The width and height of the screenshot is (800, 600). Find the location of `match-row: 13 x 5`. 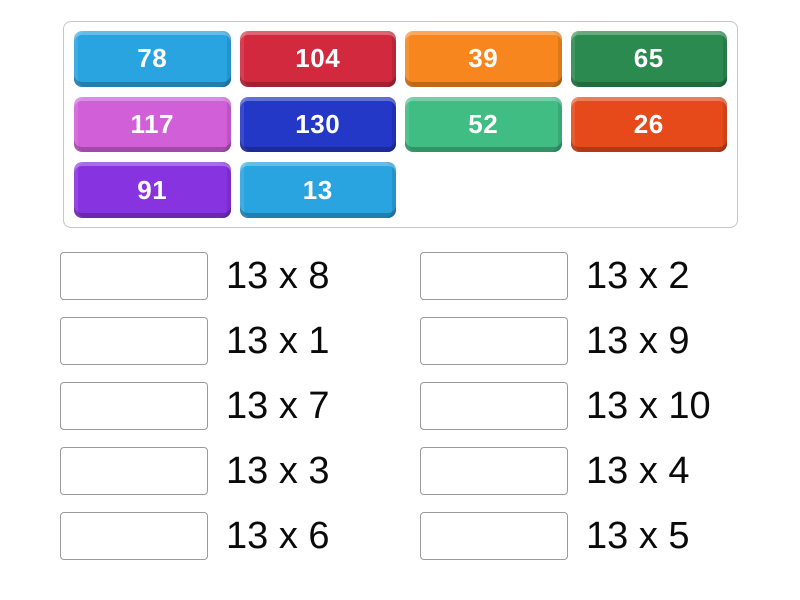

match-row: 13 x 5 is located at coordinates (565, 536).